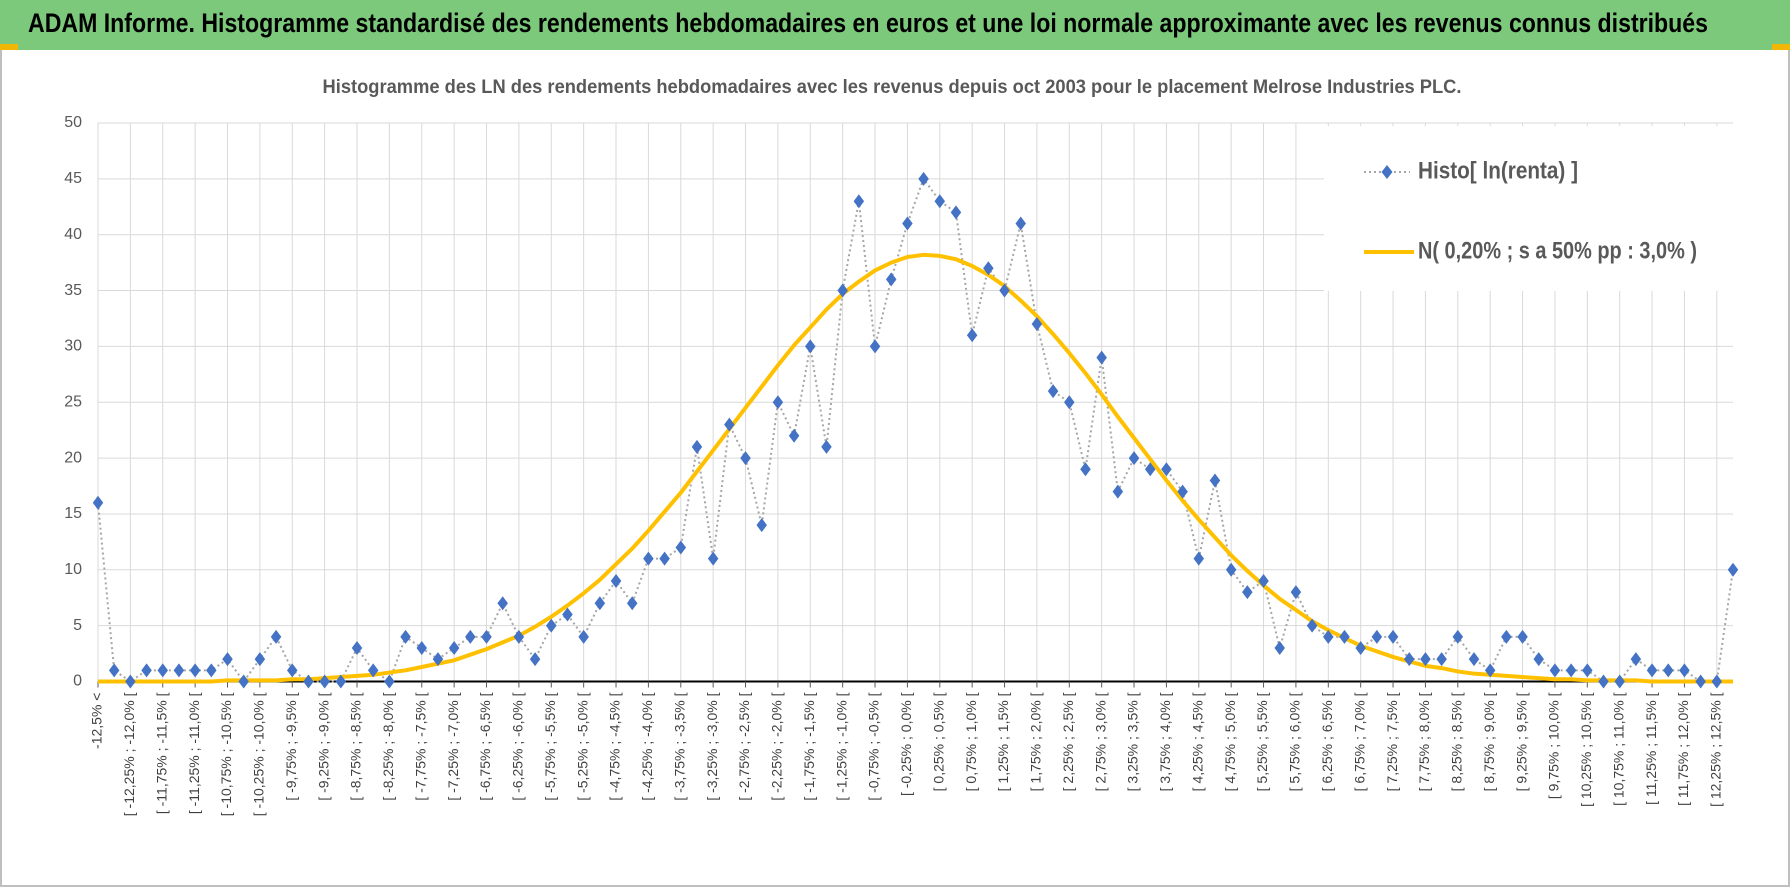  Describe the element at coordinates (73, 457) in the screenshot. I see `y-tick-label: 20` at that location.